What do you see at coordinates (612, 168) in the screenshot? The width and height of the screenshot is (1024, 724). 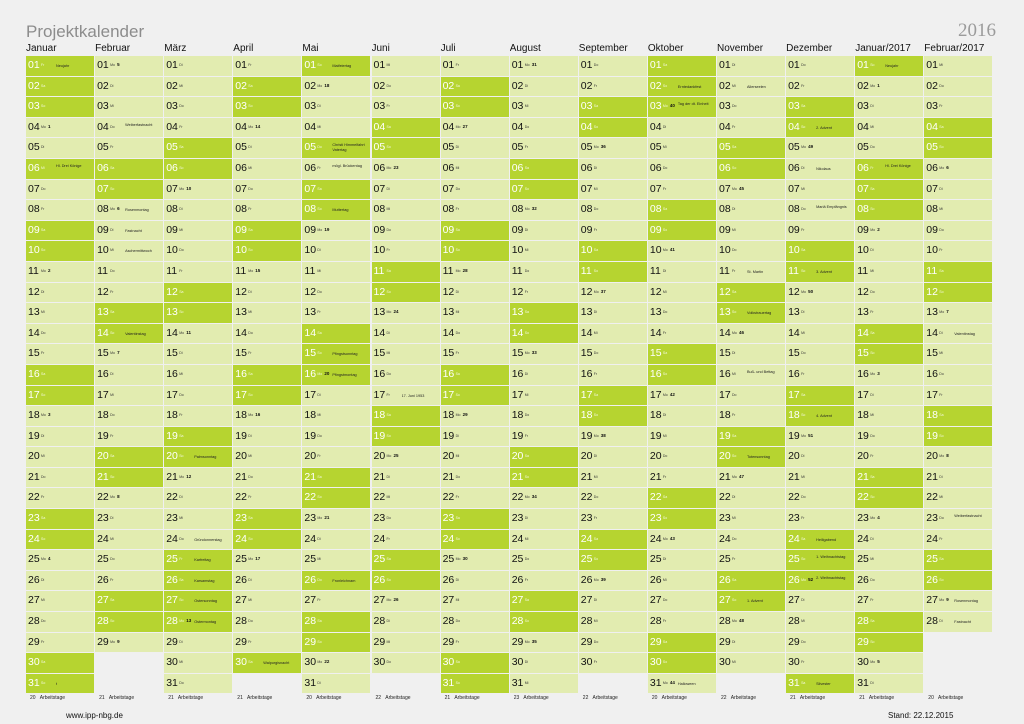 I see `day-cell: 06 Di` at bounding box center [612, 168].